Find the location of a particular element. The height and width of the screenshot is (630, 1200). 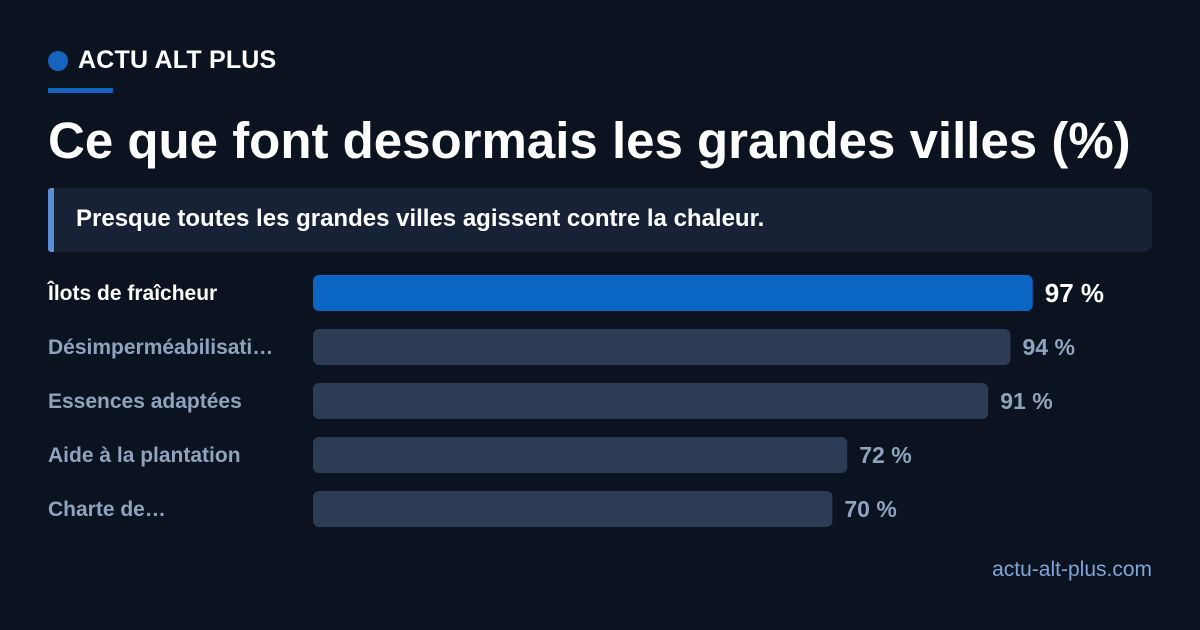

bar-label: Aide à la plantation is located at coordinates (144, 455).